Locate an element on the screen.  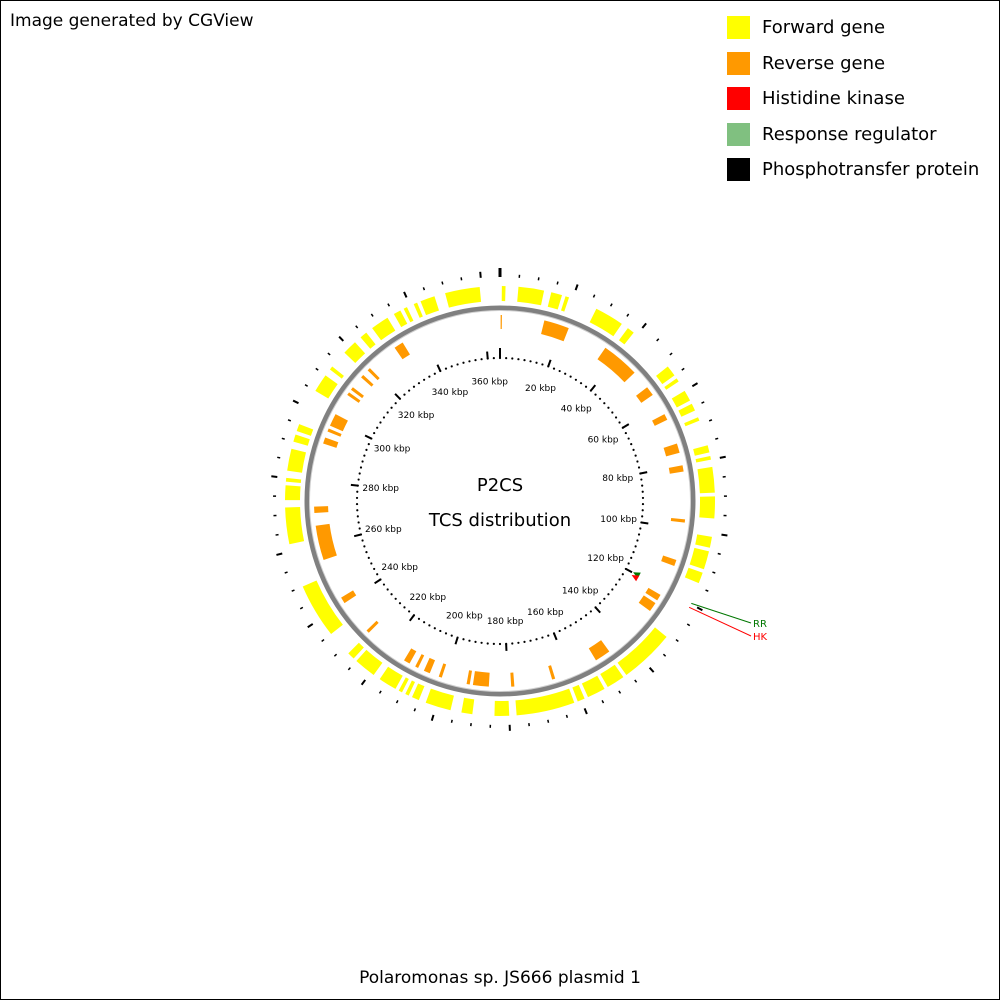
tcs-gene-label: RR is located at coordinates (760, 624).